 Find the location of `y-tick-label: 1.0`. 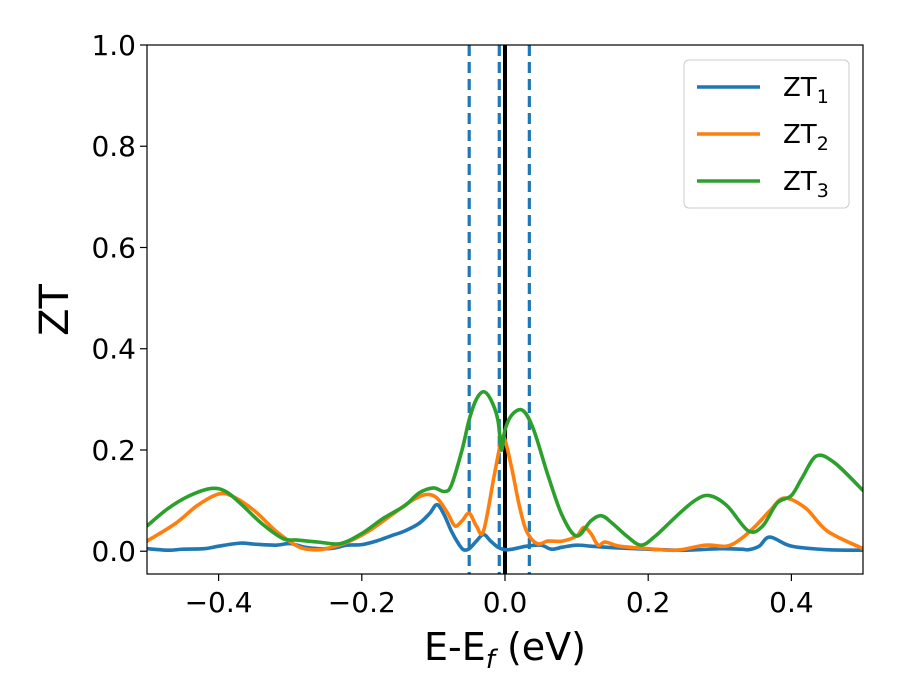

y-tick-label: 1.0 is located at coordinates (113, 45).